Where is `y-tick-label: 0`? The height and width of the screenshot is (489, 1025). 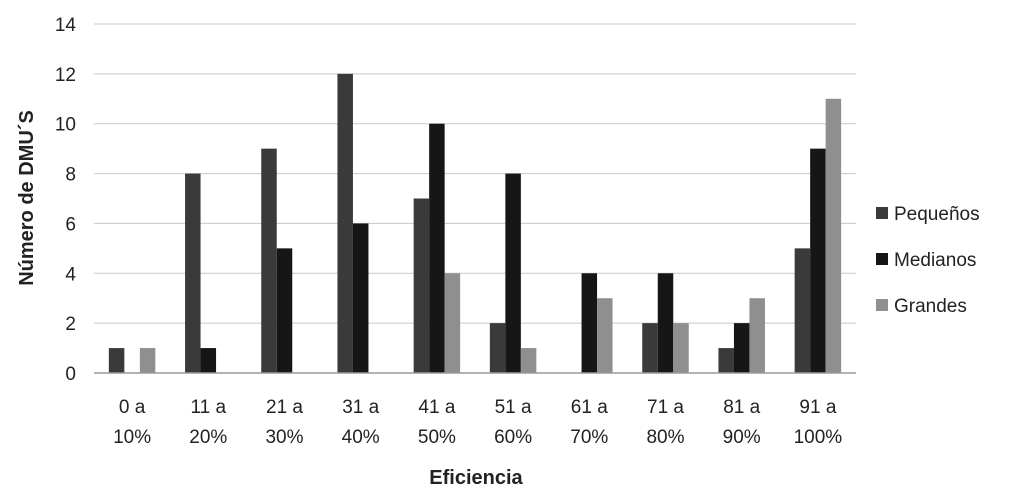
y-tick-label: 0 is located at coordinates (70, 374).